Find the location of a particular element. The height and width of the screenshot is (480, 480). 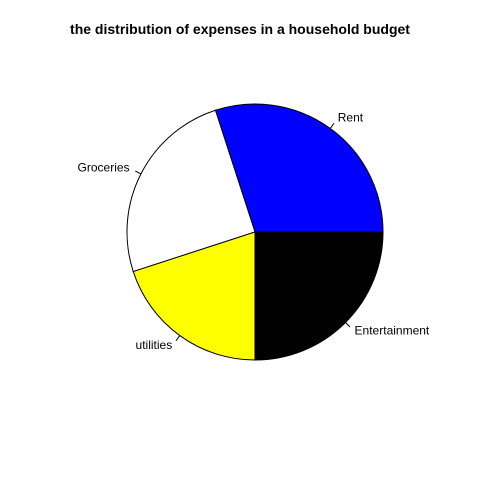

slice-label-entertainment: Entertainment is located at coordinates (392, 331).